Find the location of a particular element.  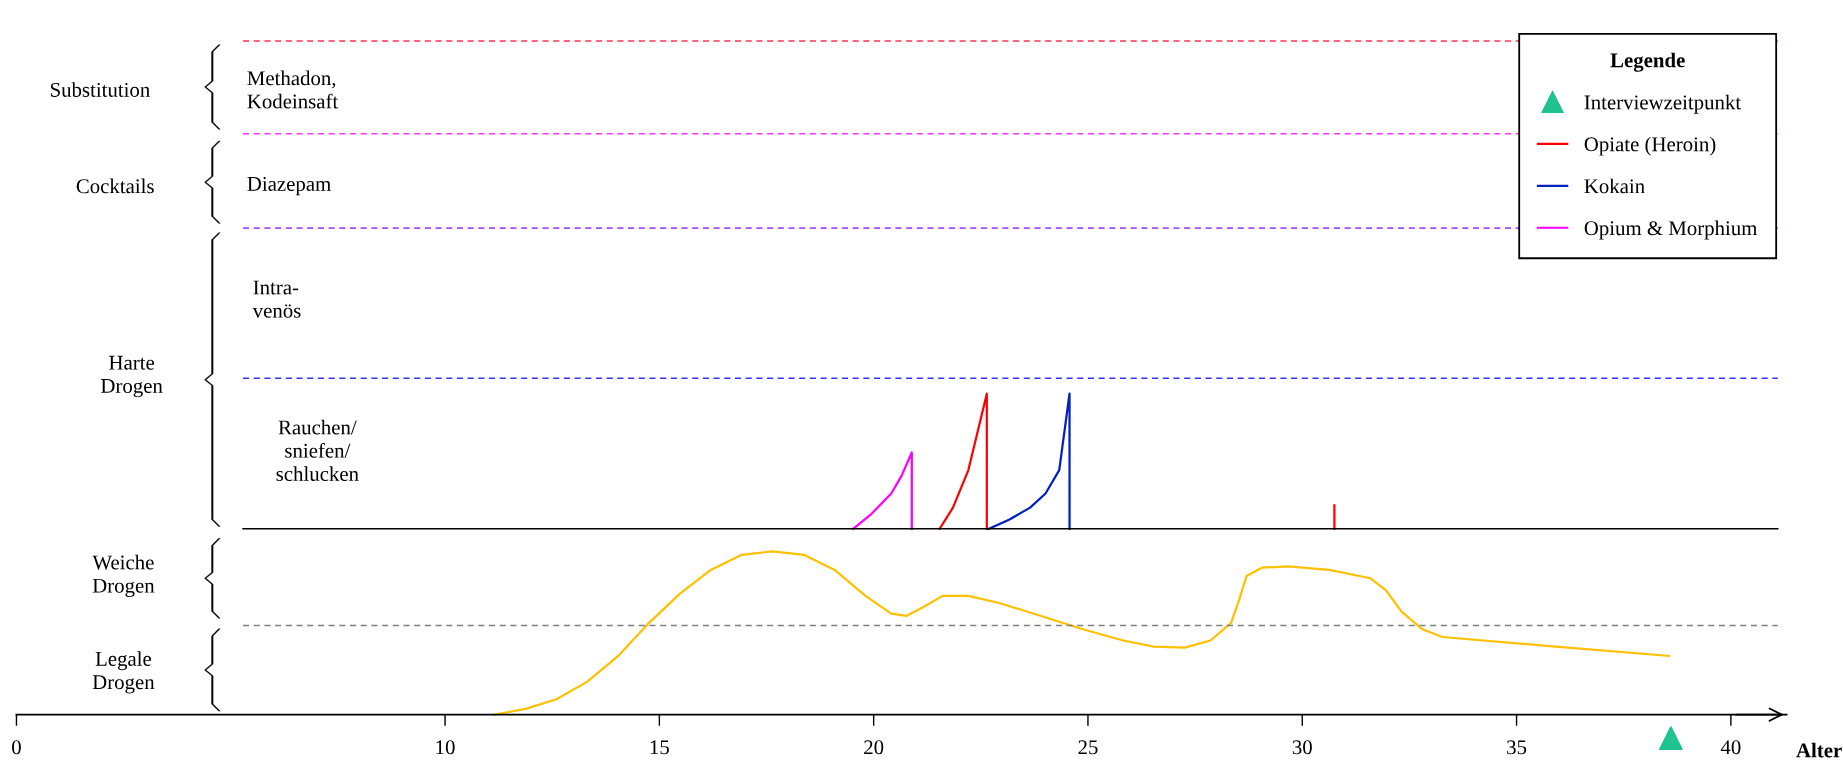

x-axis-title: Alter is located at coordinates (1819, 750).